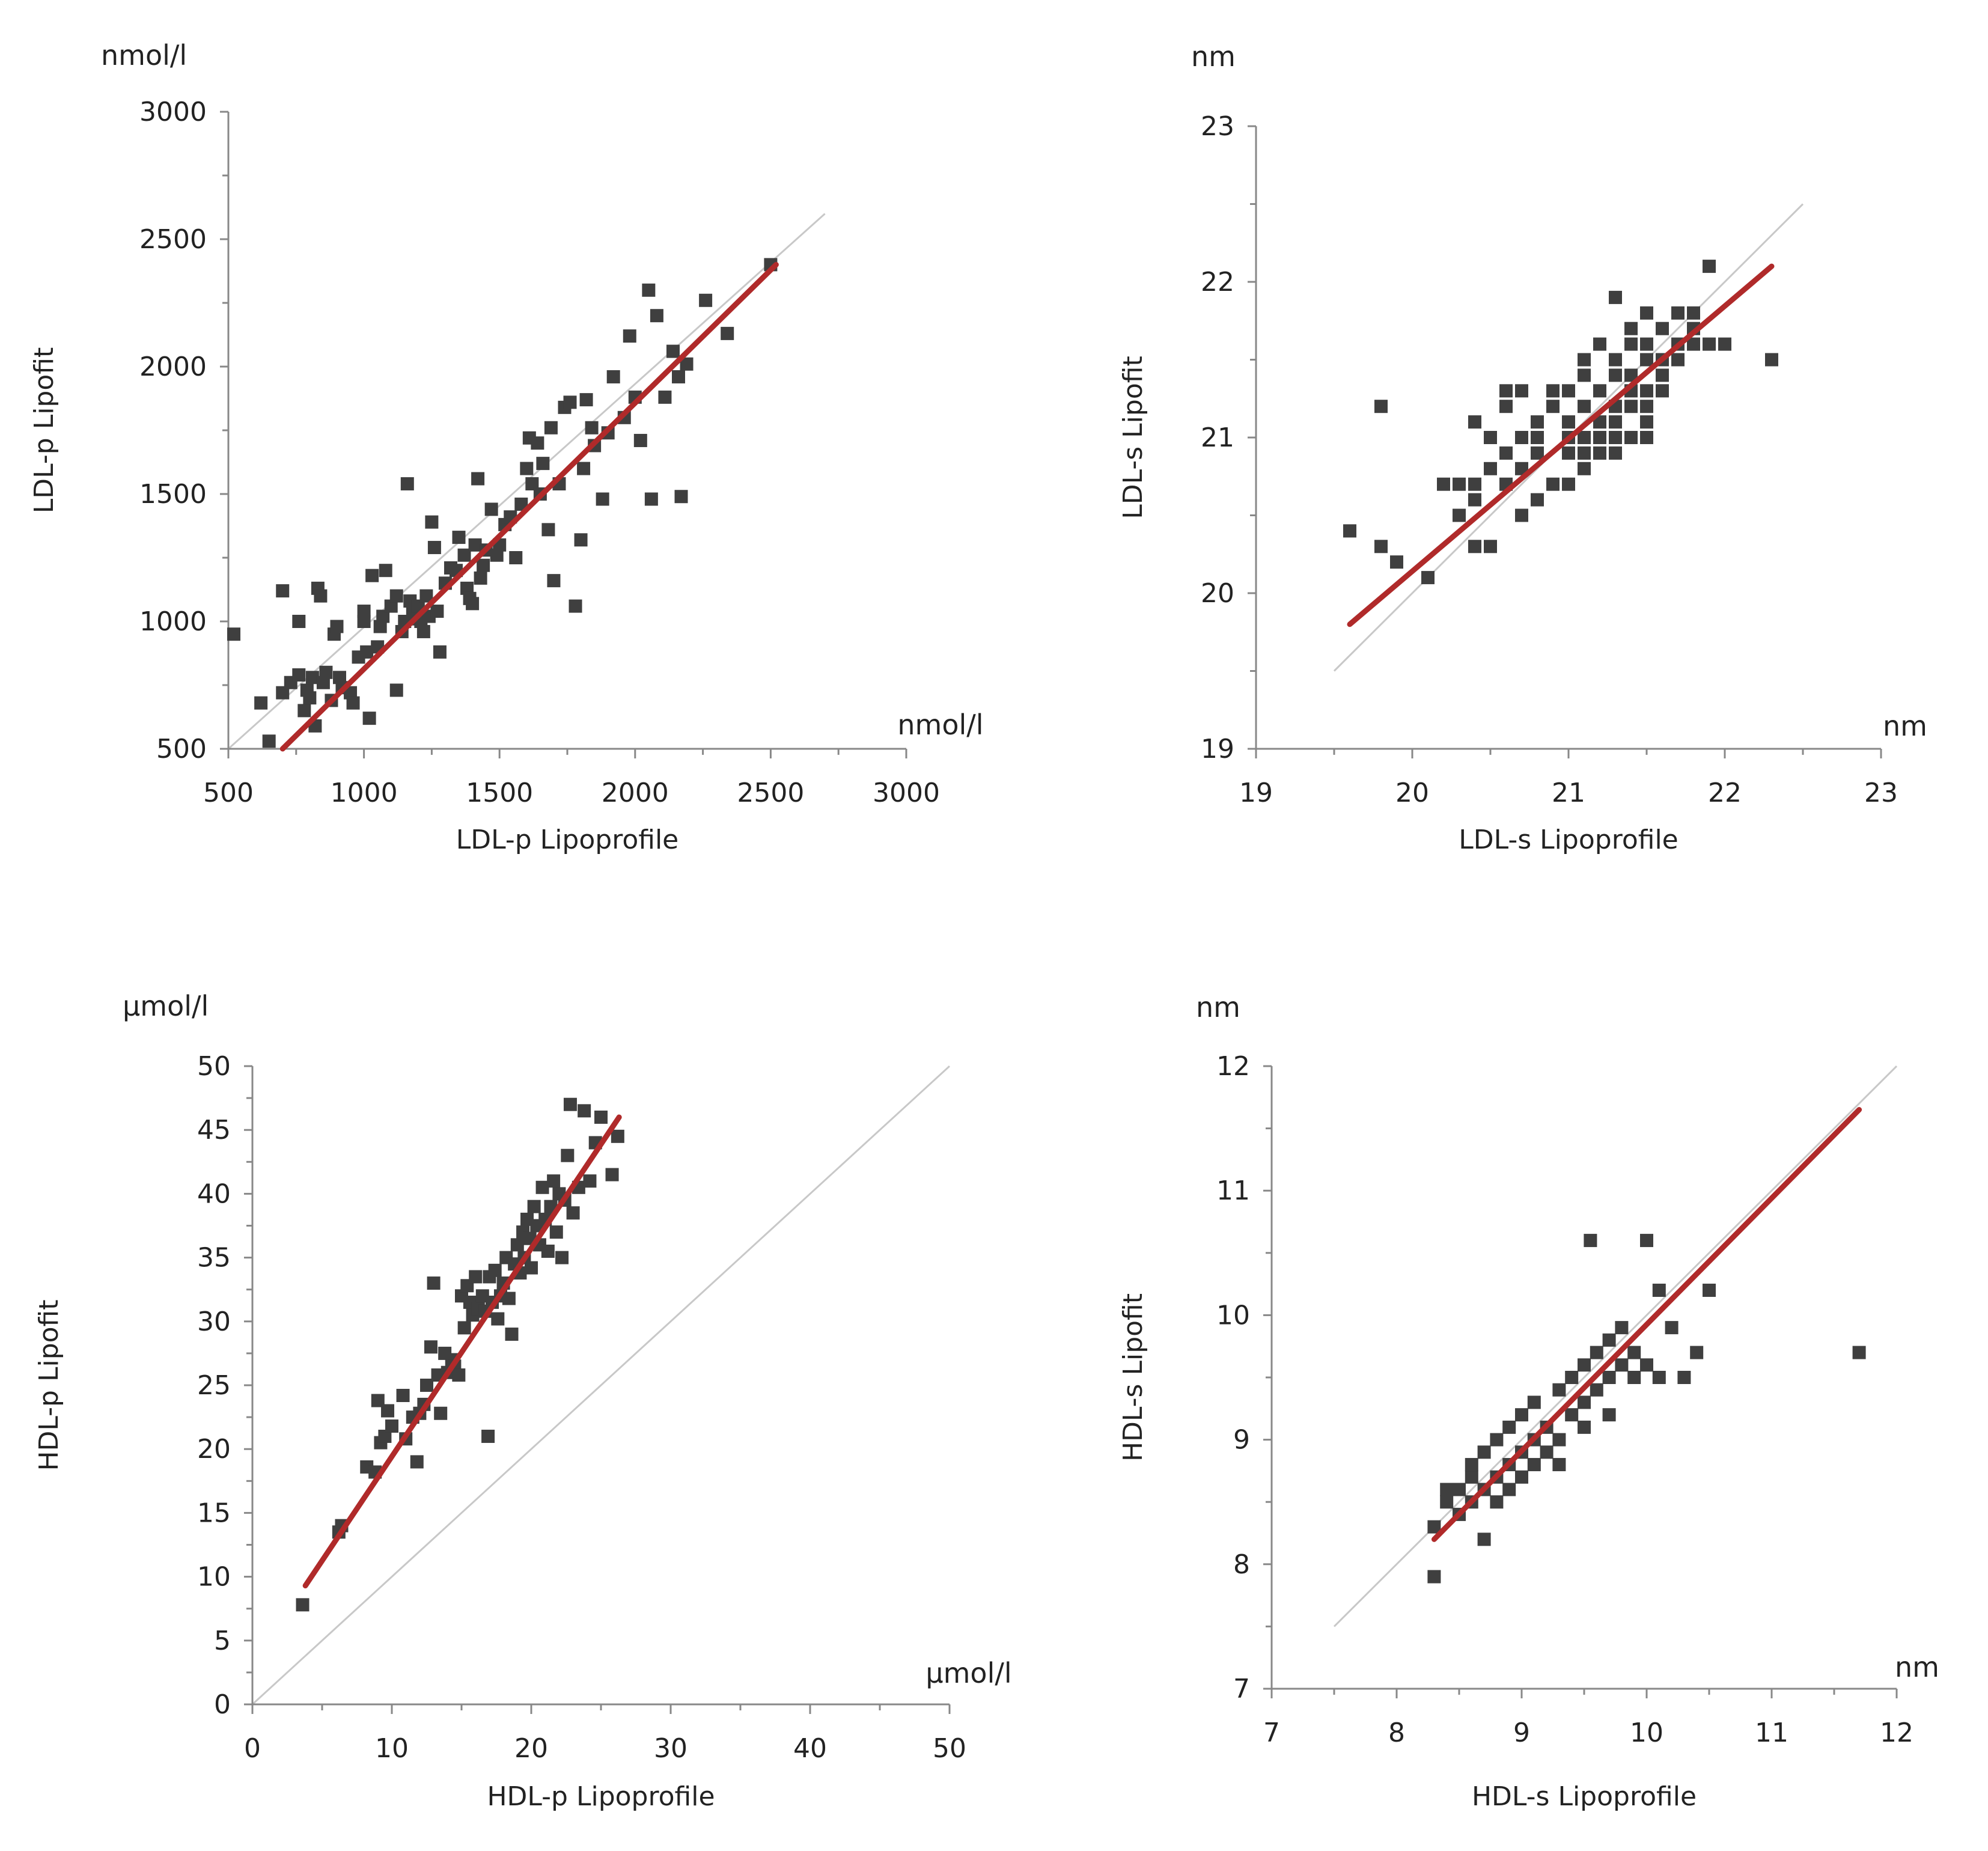 The height and width of the screenshot is (1851, 1988). I want to click on ldl-s-x-tick-label: 21, so click(1568, 793).